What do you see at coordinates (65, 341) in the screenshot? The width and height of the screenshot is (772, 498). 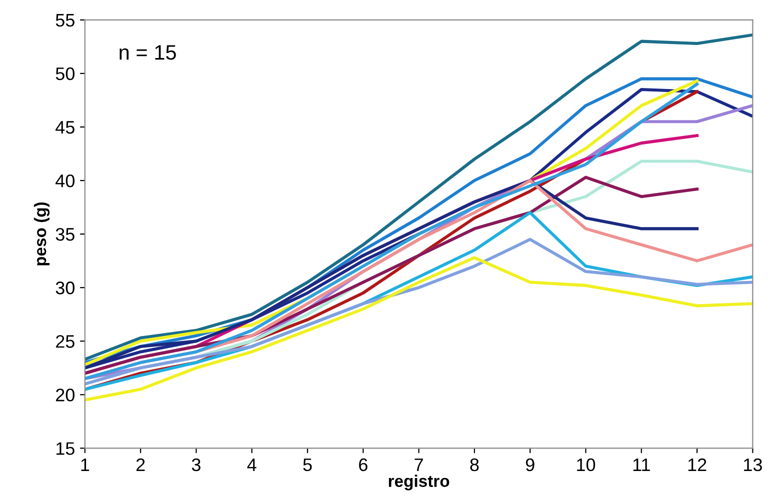 I see `y-tick-label: 25` at bounding box center [65, 341].